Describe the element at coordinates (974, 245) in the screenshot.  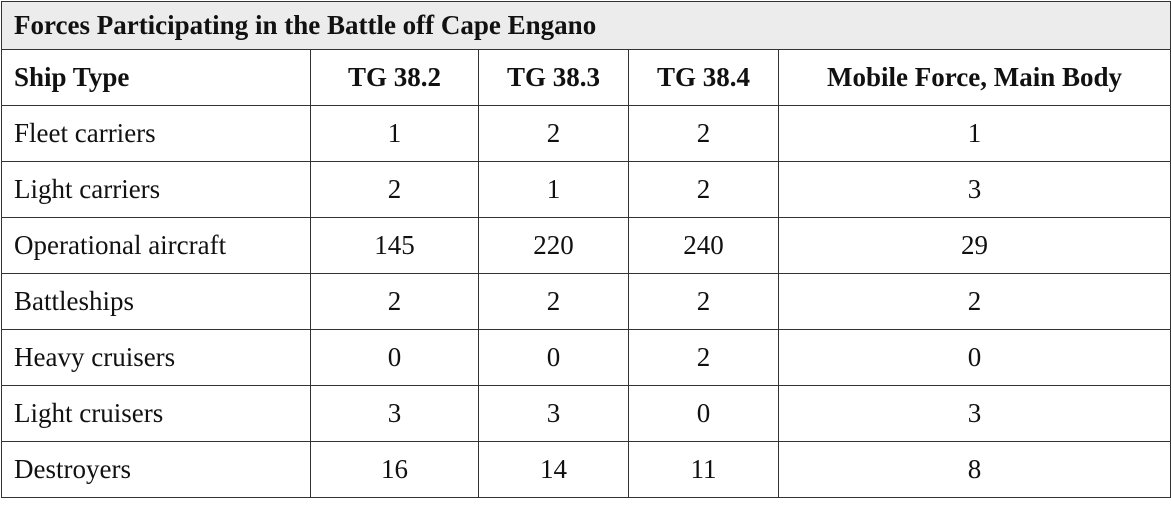
I see `cell-value: 29` at that location.